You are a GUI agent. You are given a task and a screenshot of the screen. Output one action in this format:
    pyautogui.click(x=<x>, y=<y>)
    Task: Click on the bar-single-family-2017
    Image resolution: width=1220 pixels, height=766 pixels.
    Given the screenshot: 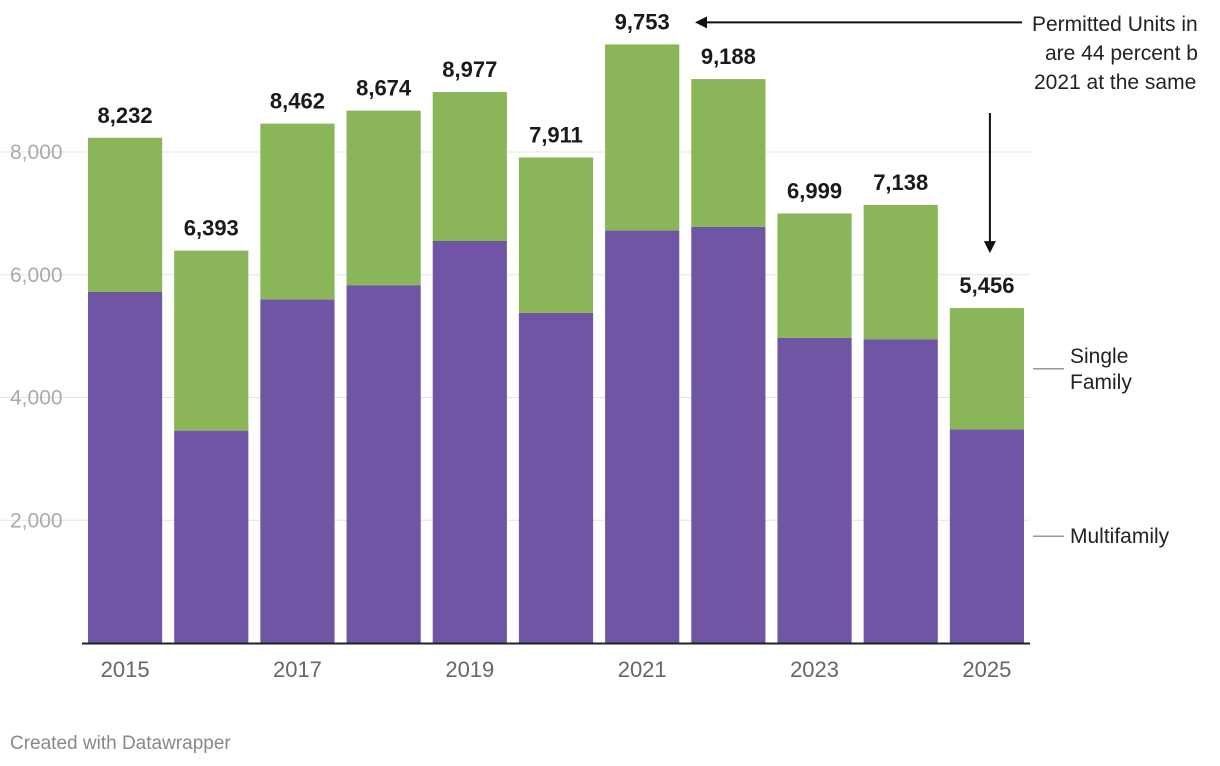 What is the action you would take?
    pyautogui.click(x=297, y=211)
    